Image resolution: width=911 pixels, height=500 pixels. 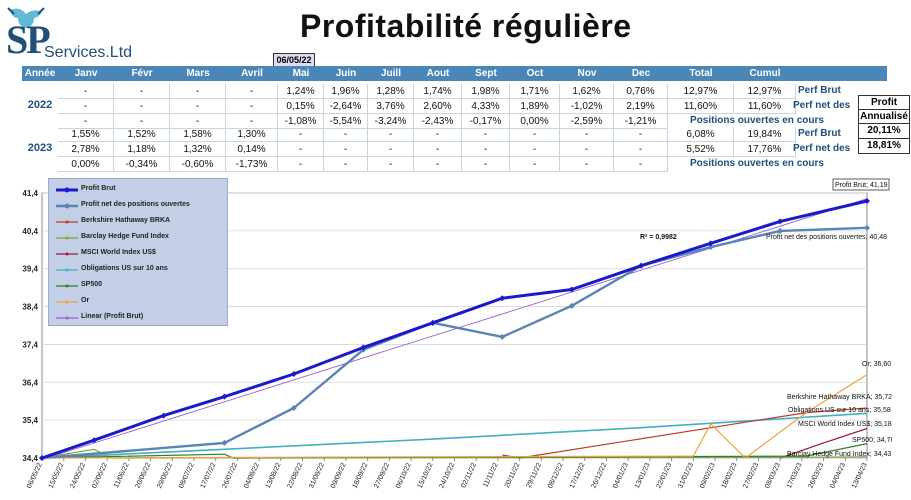 What do you see at coordinates (641, 73) in the screenshot?
I see `column-header-12: Dec` at bounding box center [641, 73].